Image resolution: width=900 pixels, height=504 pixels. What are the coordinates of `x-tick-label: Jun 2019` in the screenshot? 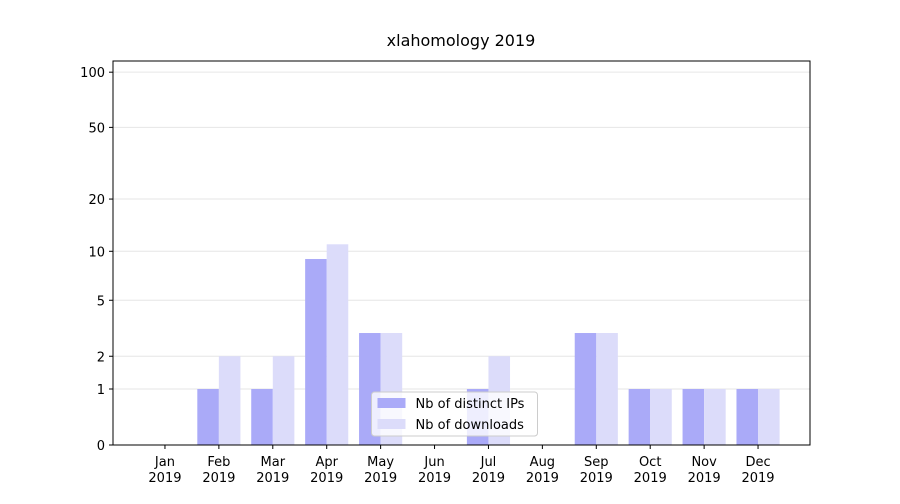 It's located at (434, 470).